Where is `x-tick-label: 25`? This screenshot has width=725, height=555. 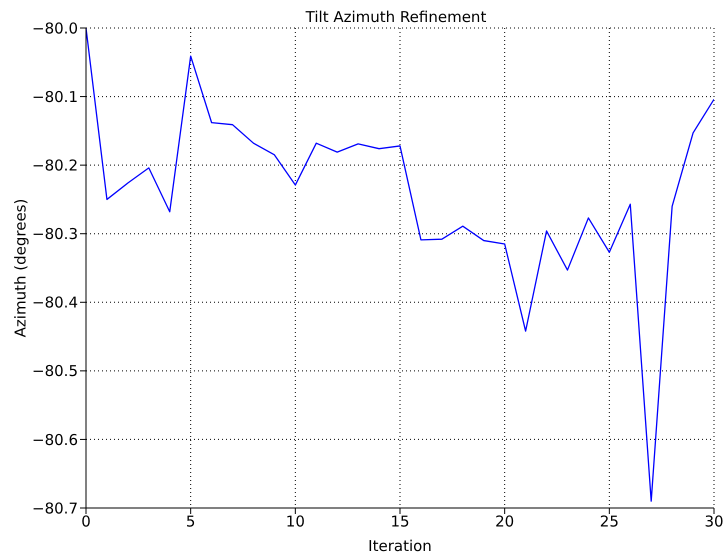
x-tick-label: 25 is located at coordinates (609, 521).